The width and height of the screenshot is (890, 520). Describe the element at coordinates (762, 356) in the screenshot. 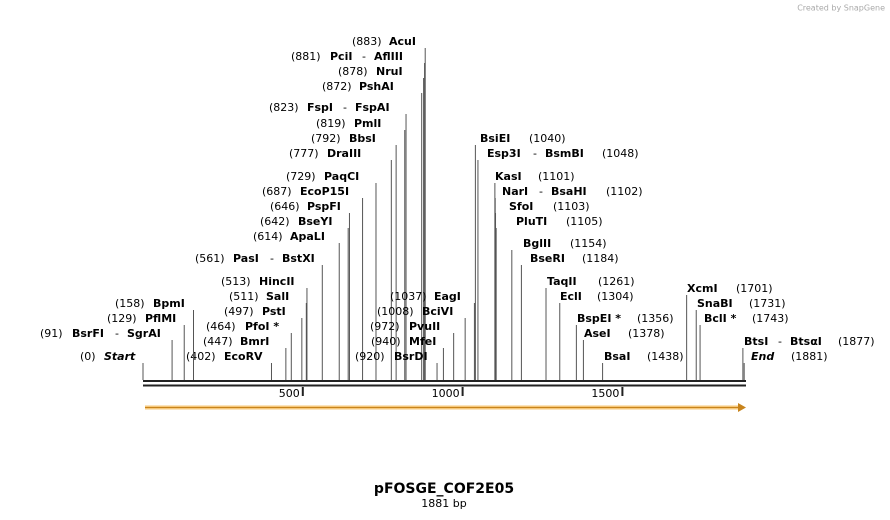

I see `enzyme-name: End` at that location.